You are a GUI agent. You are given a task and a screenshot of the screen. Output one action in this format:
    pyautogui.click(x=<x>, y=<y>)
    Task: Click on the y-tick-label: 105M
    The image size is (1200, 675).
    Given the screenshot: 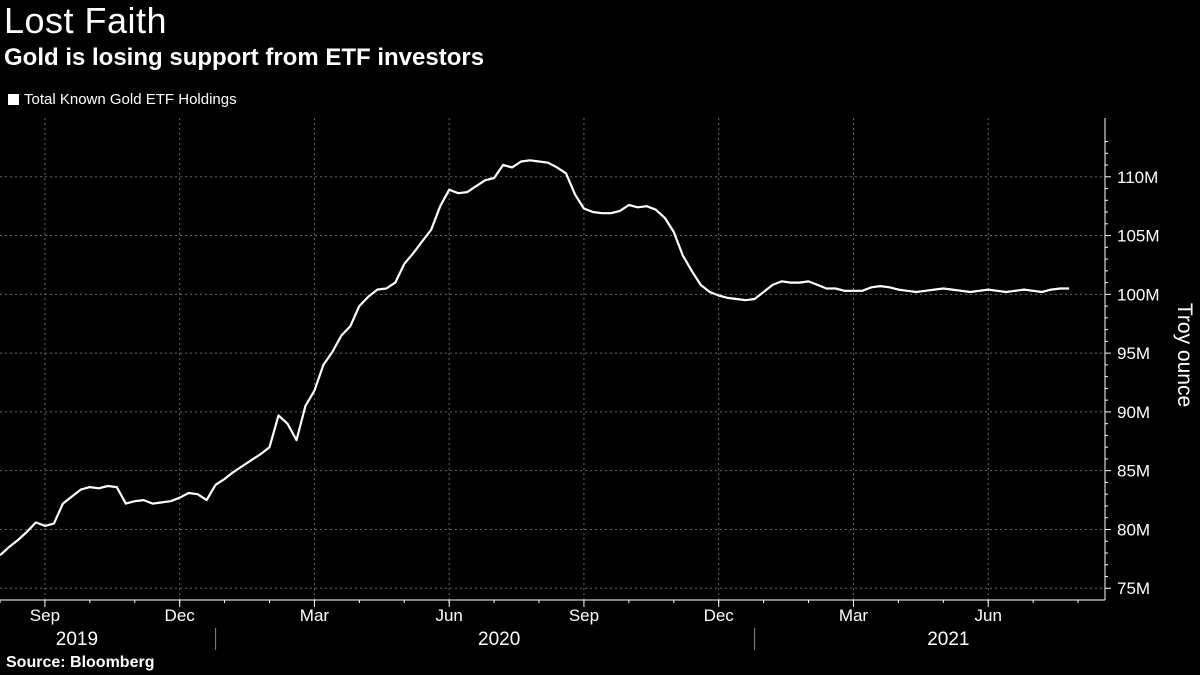 What is the action you would take?
    pyautogui.click(x=1138, y=236)
    